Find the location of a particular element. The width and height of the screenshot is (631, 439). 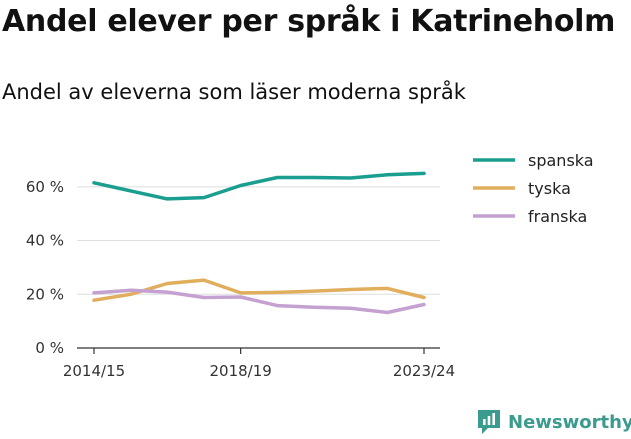

y-tick-label: 60 % is located at coordinates (45, 187).